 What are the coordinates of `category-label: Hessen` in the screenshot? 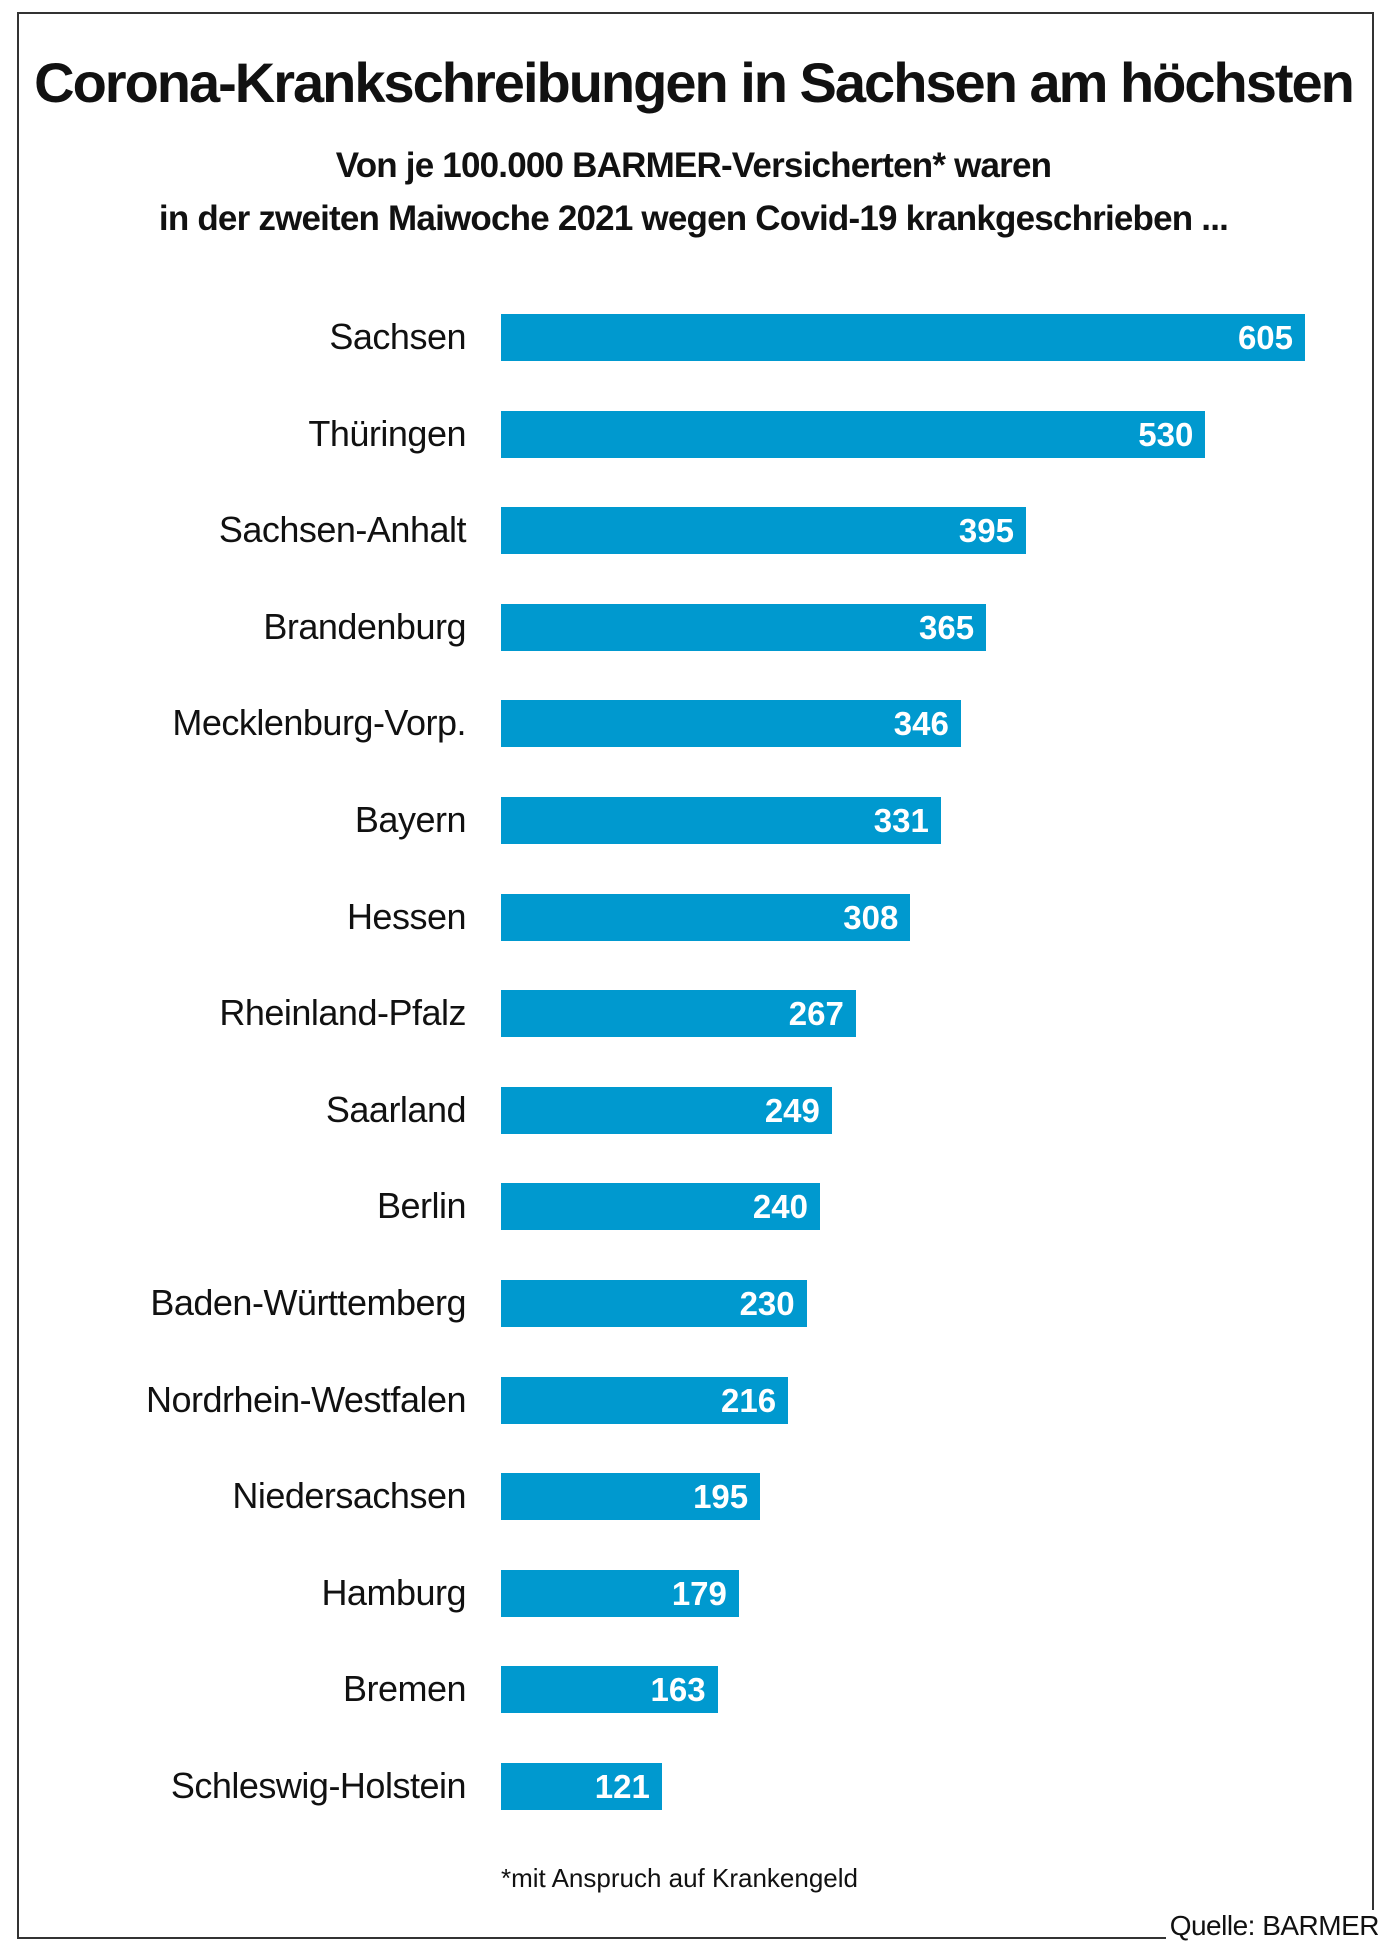 It's located at (406, 916).